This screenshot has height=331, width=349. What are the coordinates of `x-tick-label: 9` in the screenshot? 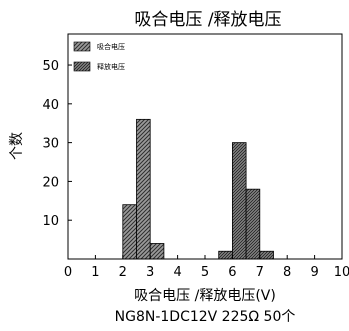 It's located at (314, 272).